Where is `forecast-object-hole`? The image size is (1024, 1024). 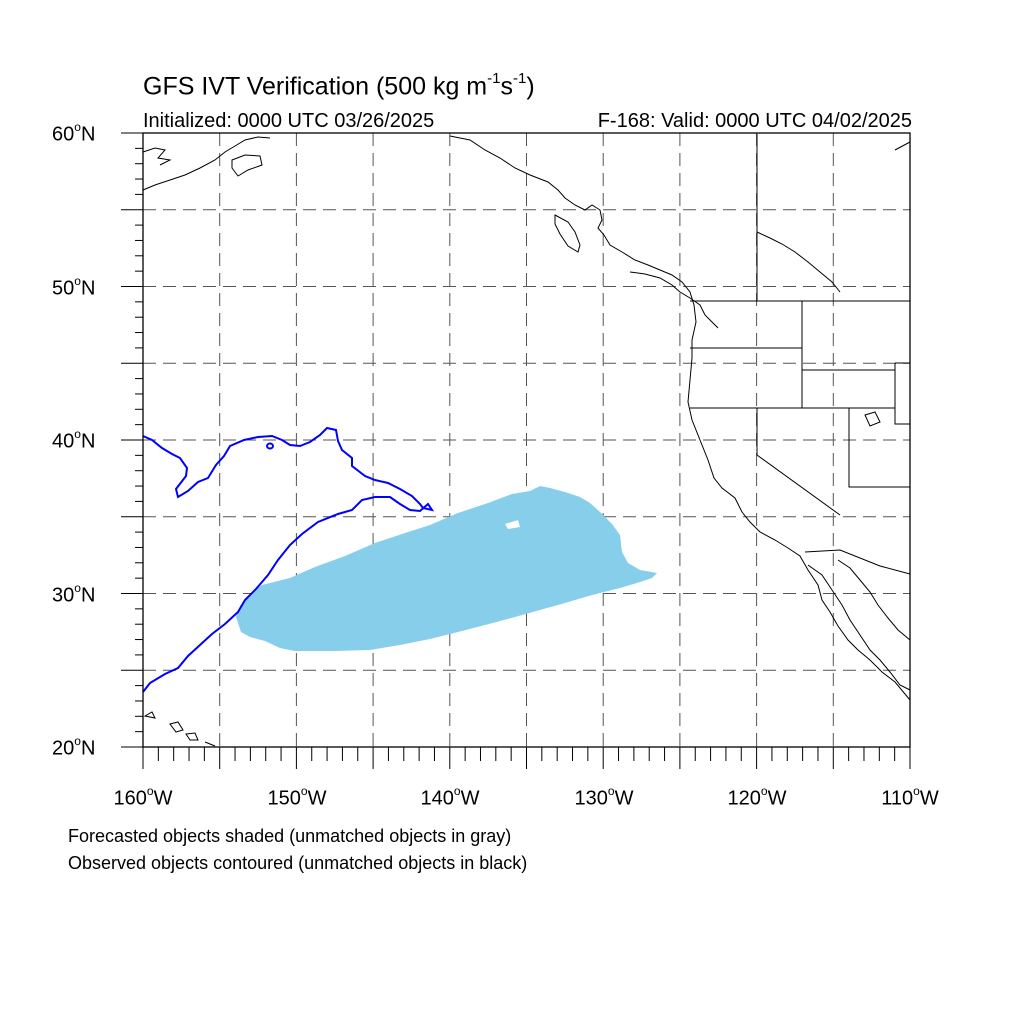
forecast-object-hole is located at coordinates (512, 524).